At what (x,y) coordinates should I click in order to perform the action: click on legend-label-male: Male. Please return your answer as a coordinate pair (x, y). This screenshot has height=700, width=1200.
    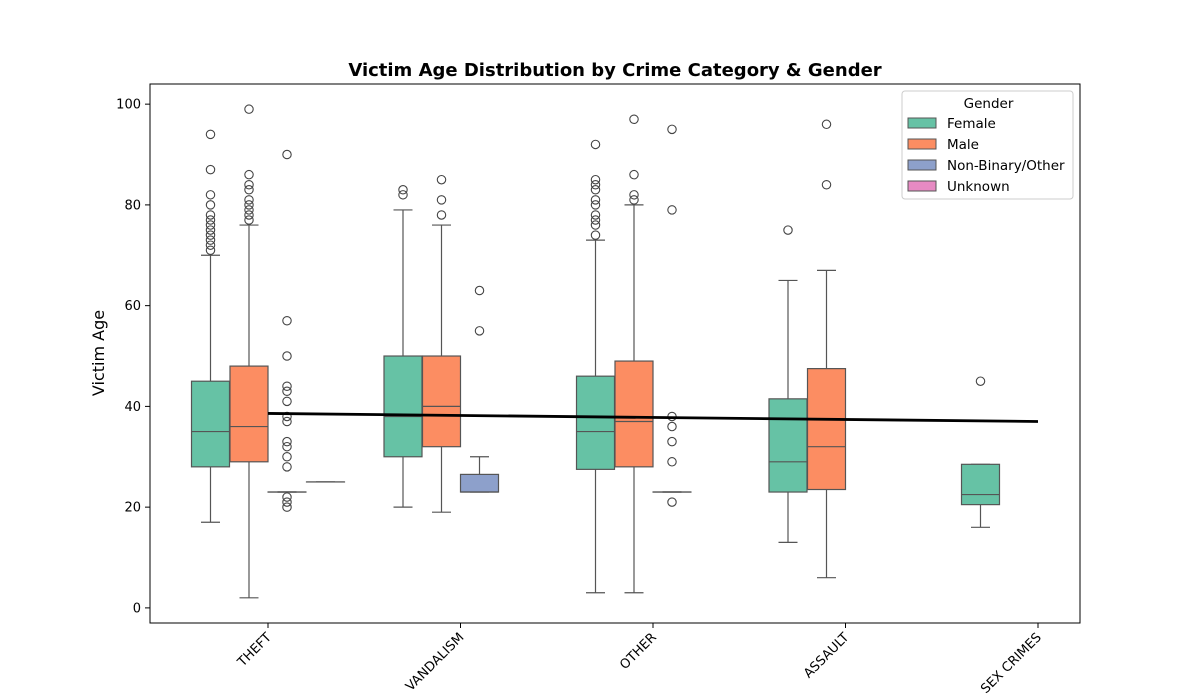
    Looking at the image, I should click on (963, 145).